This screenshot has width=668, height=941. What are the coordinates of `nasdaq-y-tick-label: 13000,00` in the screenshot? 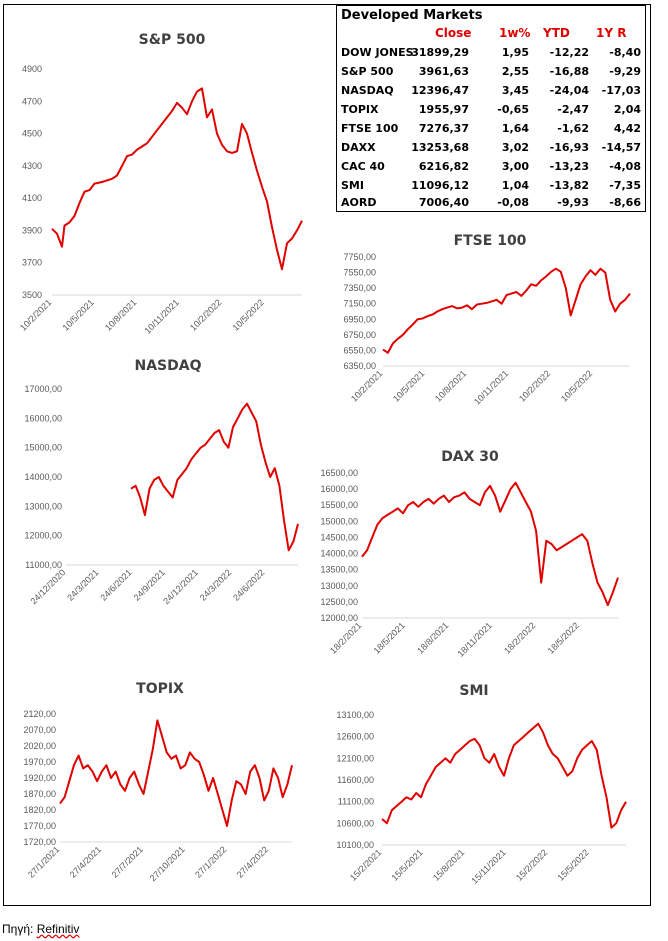 It's located at (43, 506).